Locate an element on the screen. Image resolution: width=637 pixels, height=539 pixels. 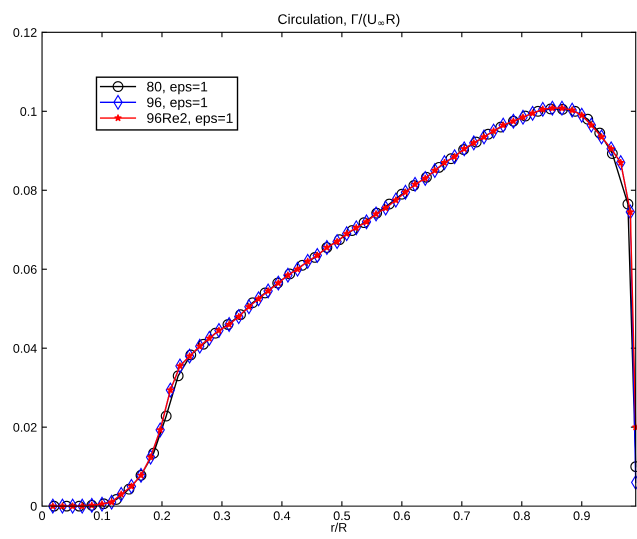
x-tick-label: 0.2 is located at coordinates (162, 515).